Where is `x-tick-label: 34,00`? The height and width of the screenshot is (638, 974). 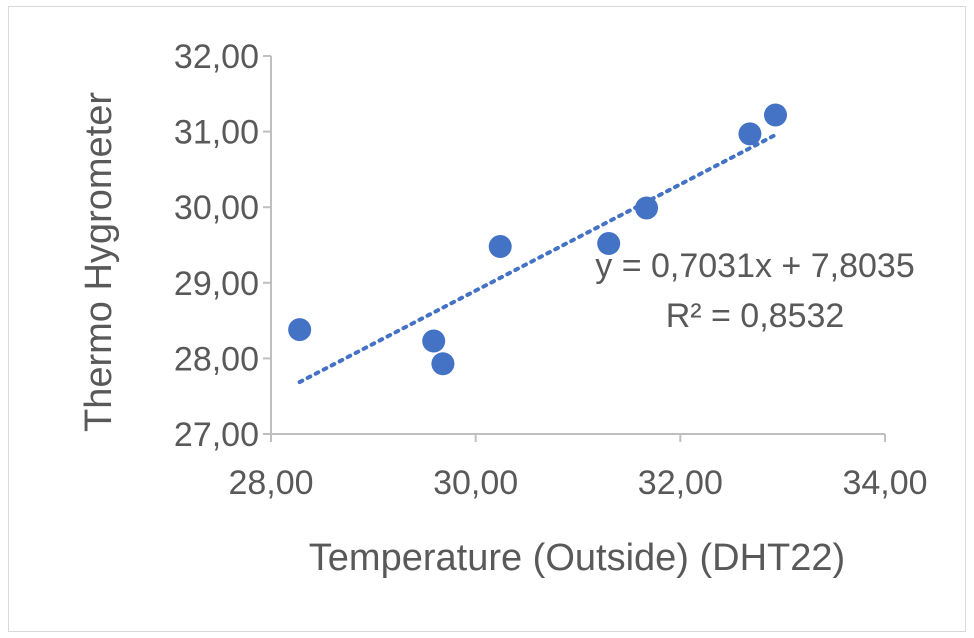 x-tick-label: 34,00 is located at coordinates (884, 483).